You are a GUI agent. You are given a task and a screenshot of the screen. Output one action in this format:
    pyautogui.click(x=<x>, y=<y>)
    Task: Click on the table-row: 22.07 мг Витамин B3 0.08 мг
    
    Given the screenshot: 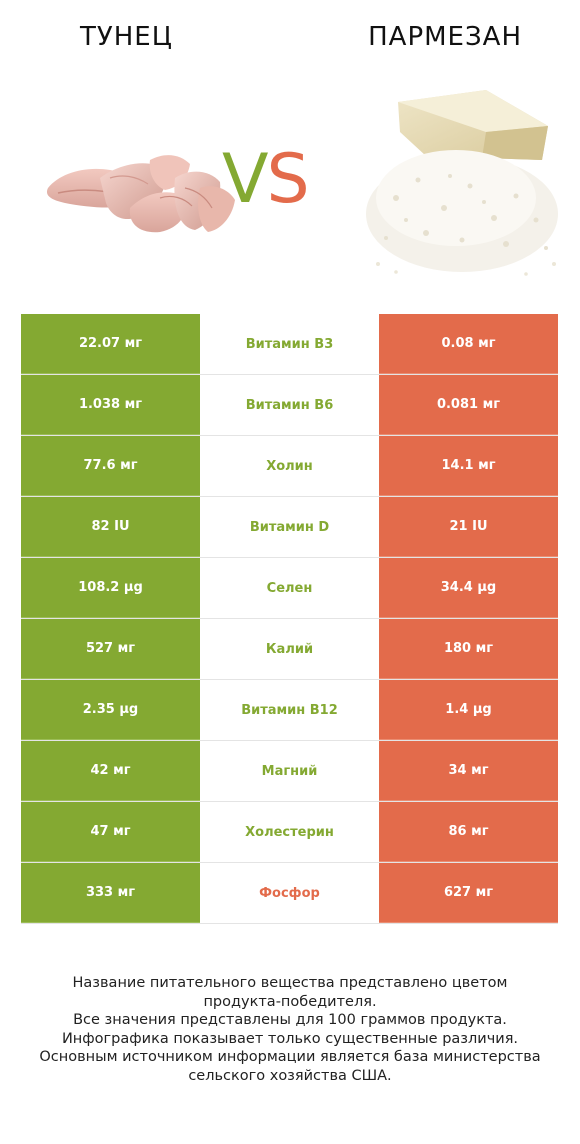 What is the action you would take?
    pyautogui.click(x=289, y=344)
    